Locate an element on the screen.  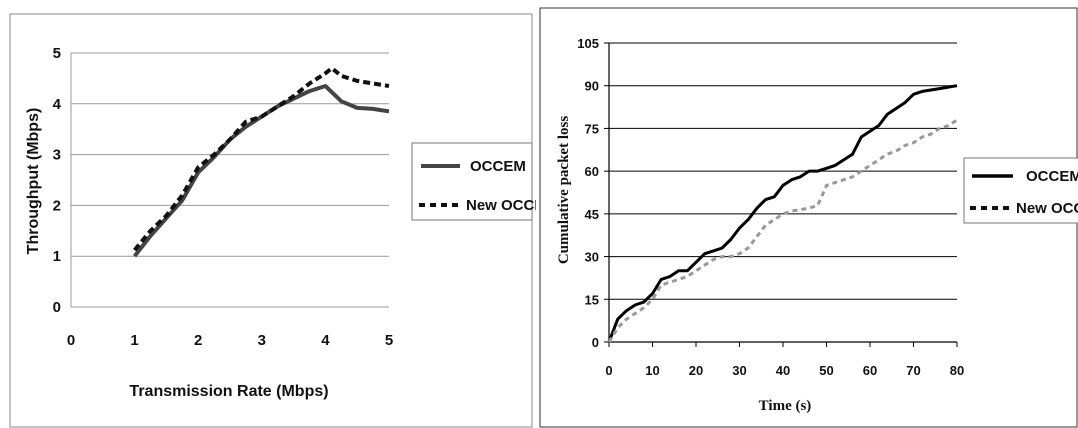
right-x-tick-label: 50 is located at coordinates (826, 370).